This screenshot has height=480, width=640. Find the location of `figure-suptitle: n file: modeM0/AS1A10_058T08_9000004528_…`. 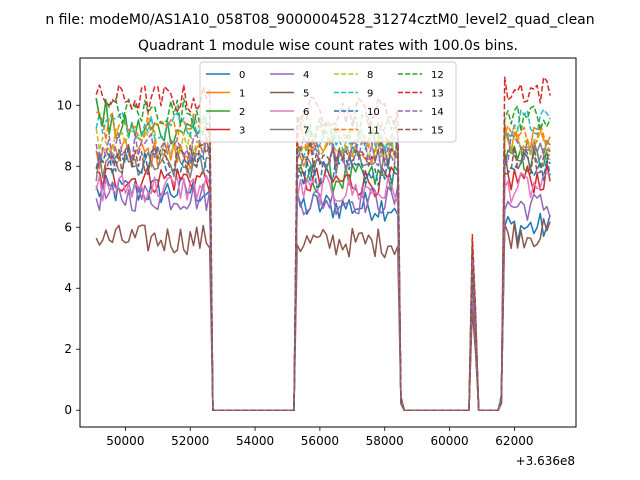

figure-suptitle: n file: modeM0/AS1A10_058T08_9000004528_… is located at coordinates (319, 20).